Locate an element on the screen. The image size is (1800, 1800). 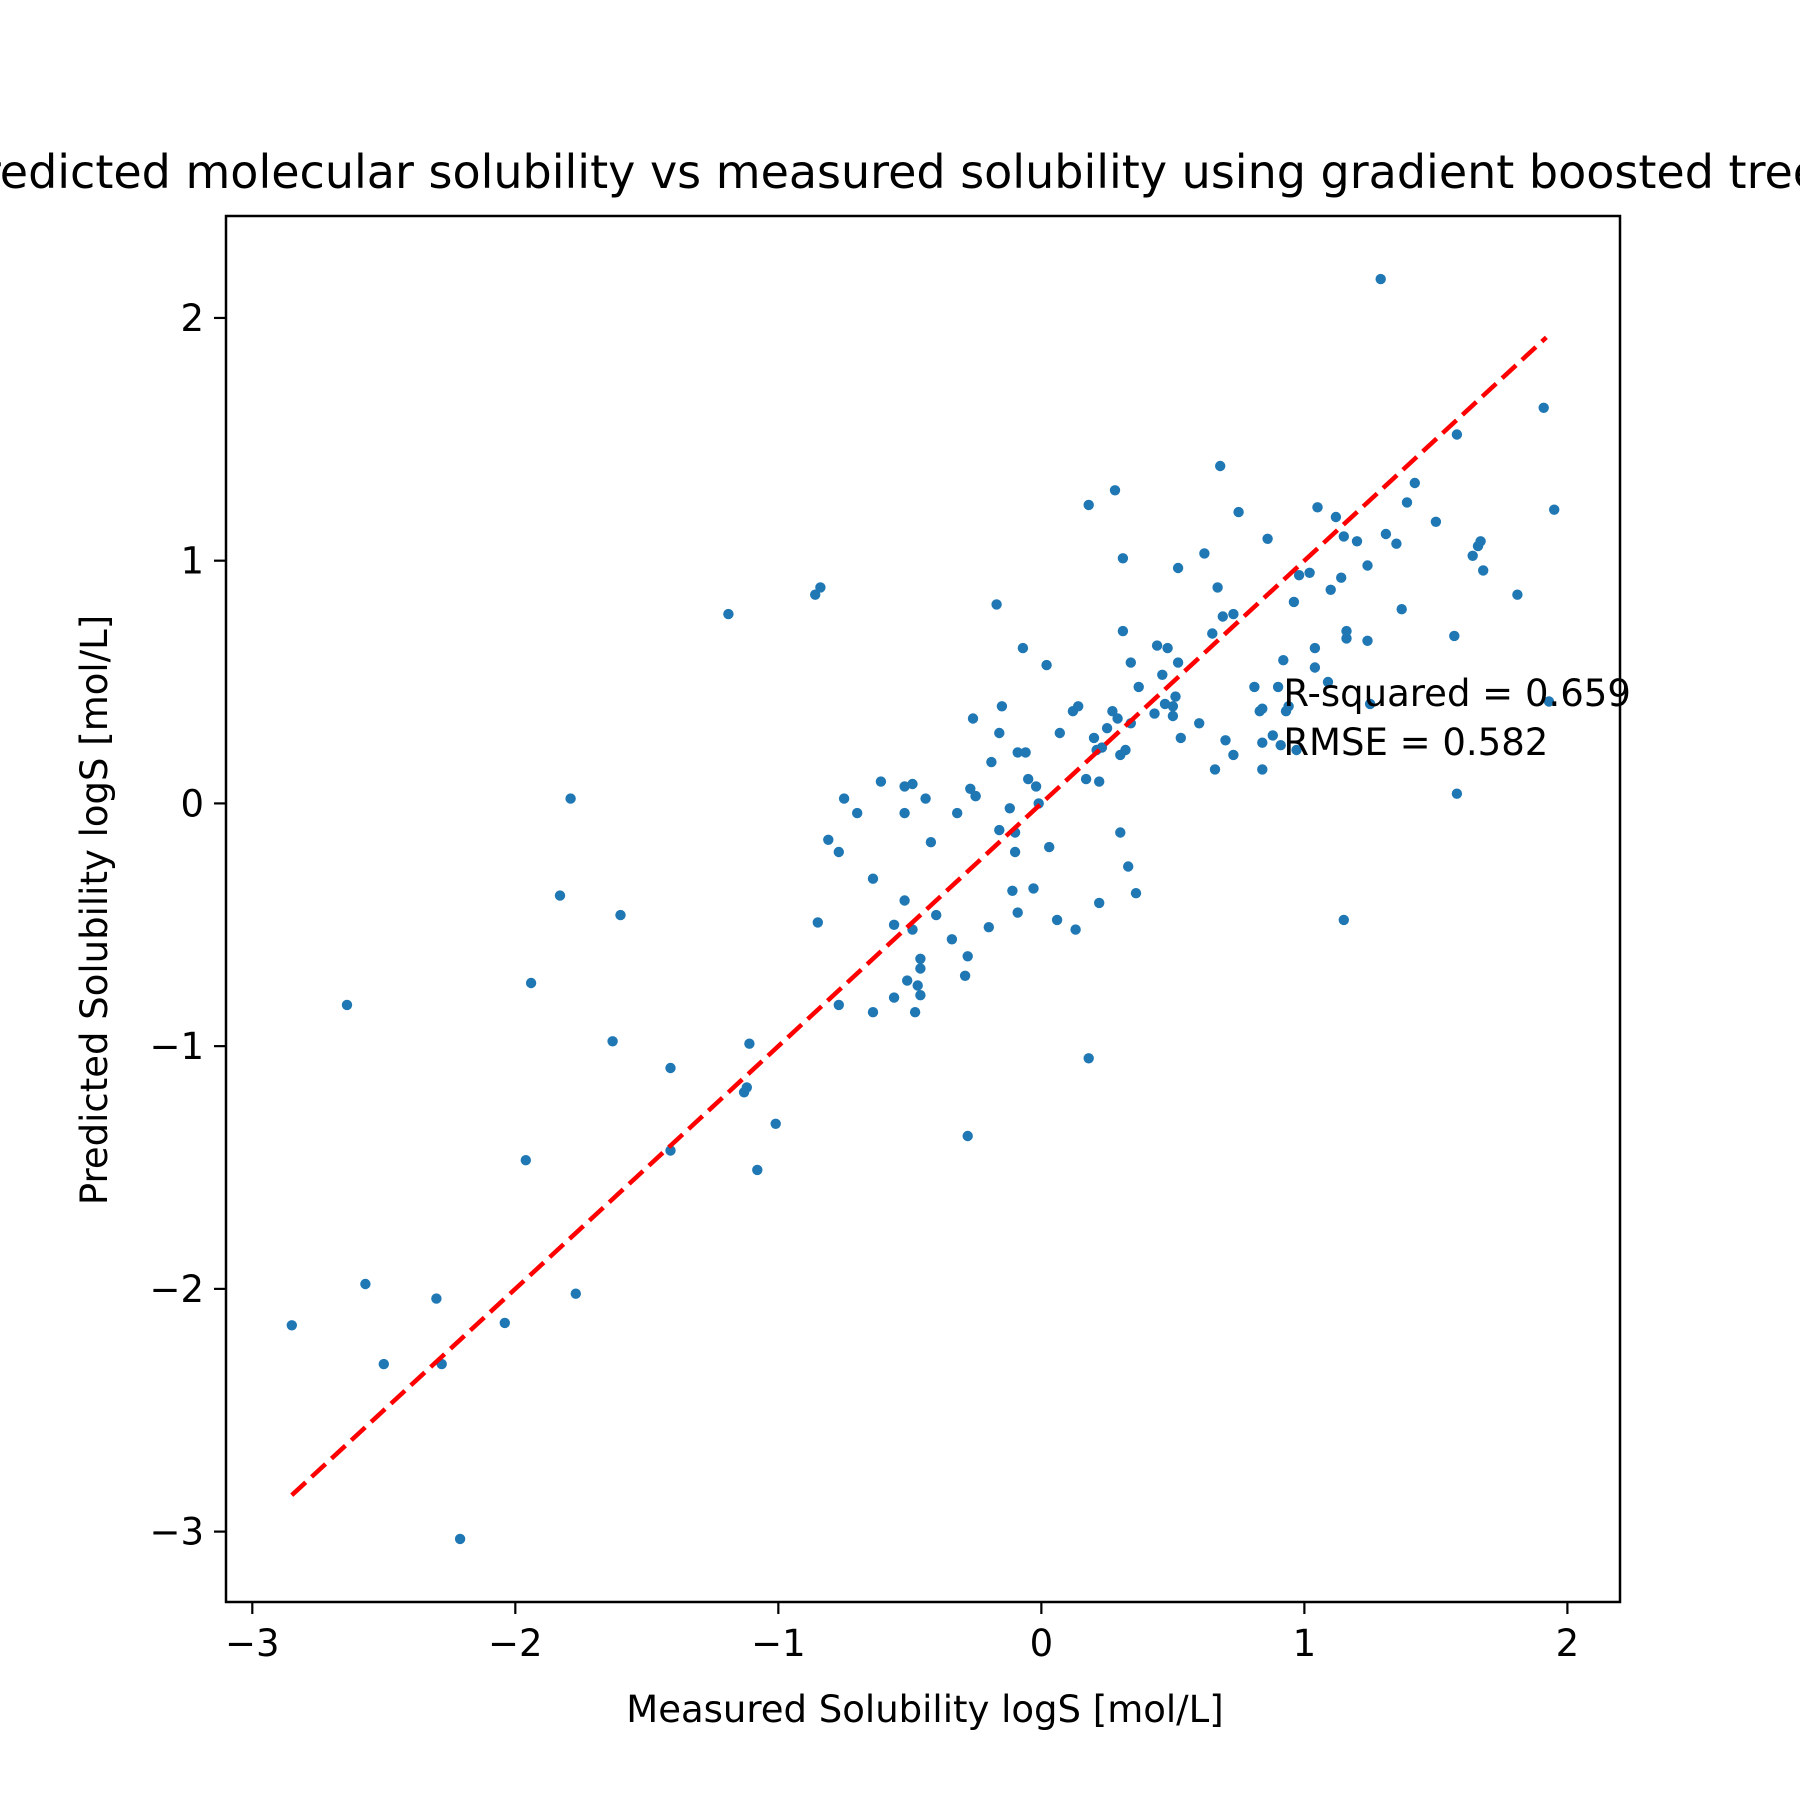
metric-annotation-1: RMSE = 0.582 is located at coordinates (1415, 742).